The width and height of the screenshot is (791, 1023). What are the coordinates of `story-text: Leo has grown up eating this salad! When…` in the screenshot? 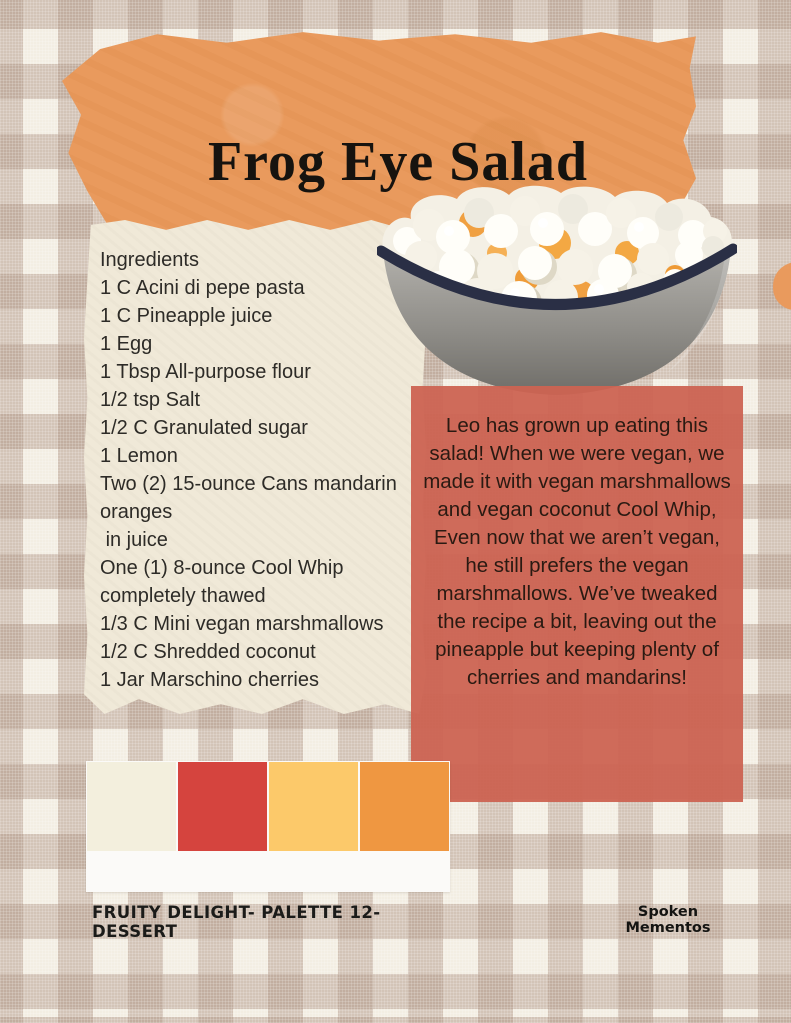 It's located at (577, 551).